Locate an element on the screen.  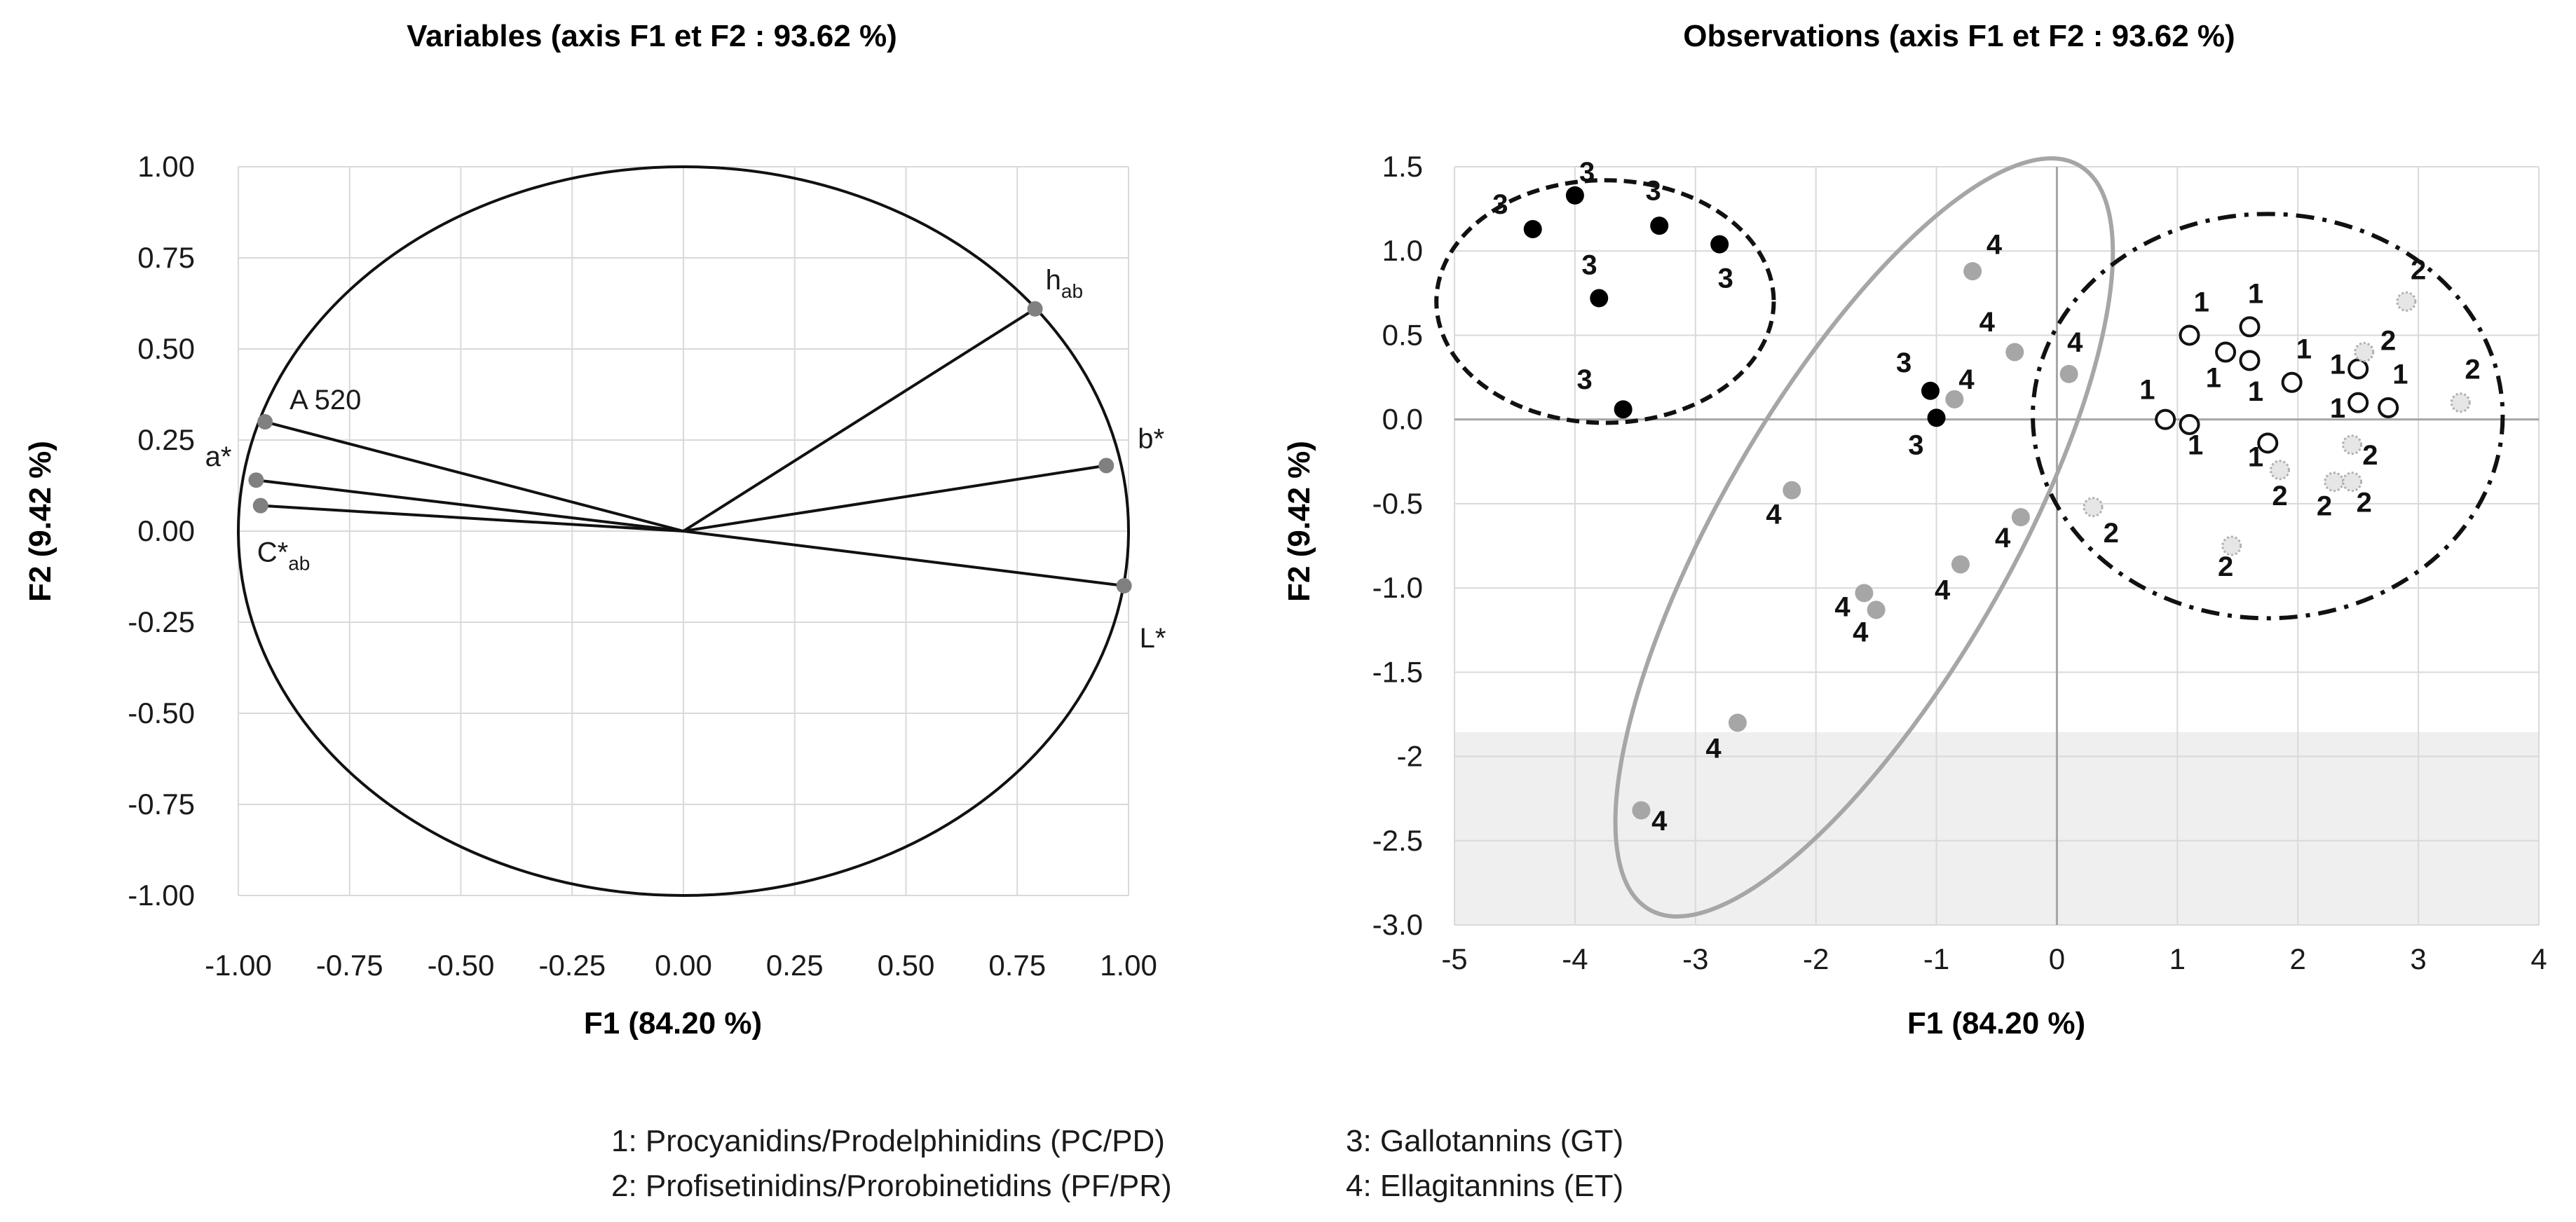
variable-label: L* is located at coordinates (1153, 638).